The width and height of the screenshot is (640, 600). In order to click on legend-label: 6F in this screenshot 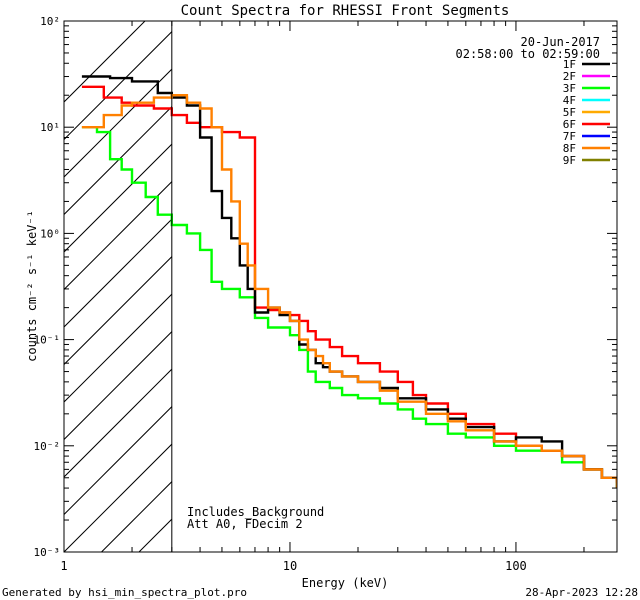, I will do `click(569, 124)`.